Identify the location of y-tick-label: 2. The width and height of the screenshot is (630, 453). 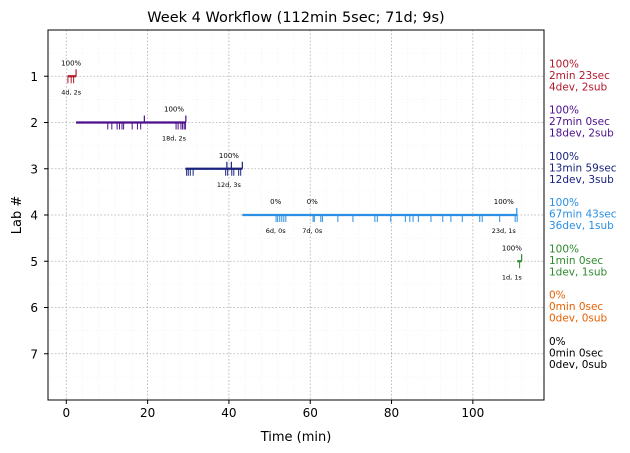
(34, 123).